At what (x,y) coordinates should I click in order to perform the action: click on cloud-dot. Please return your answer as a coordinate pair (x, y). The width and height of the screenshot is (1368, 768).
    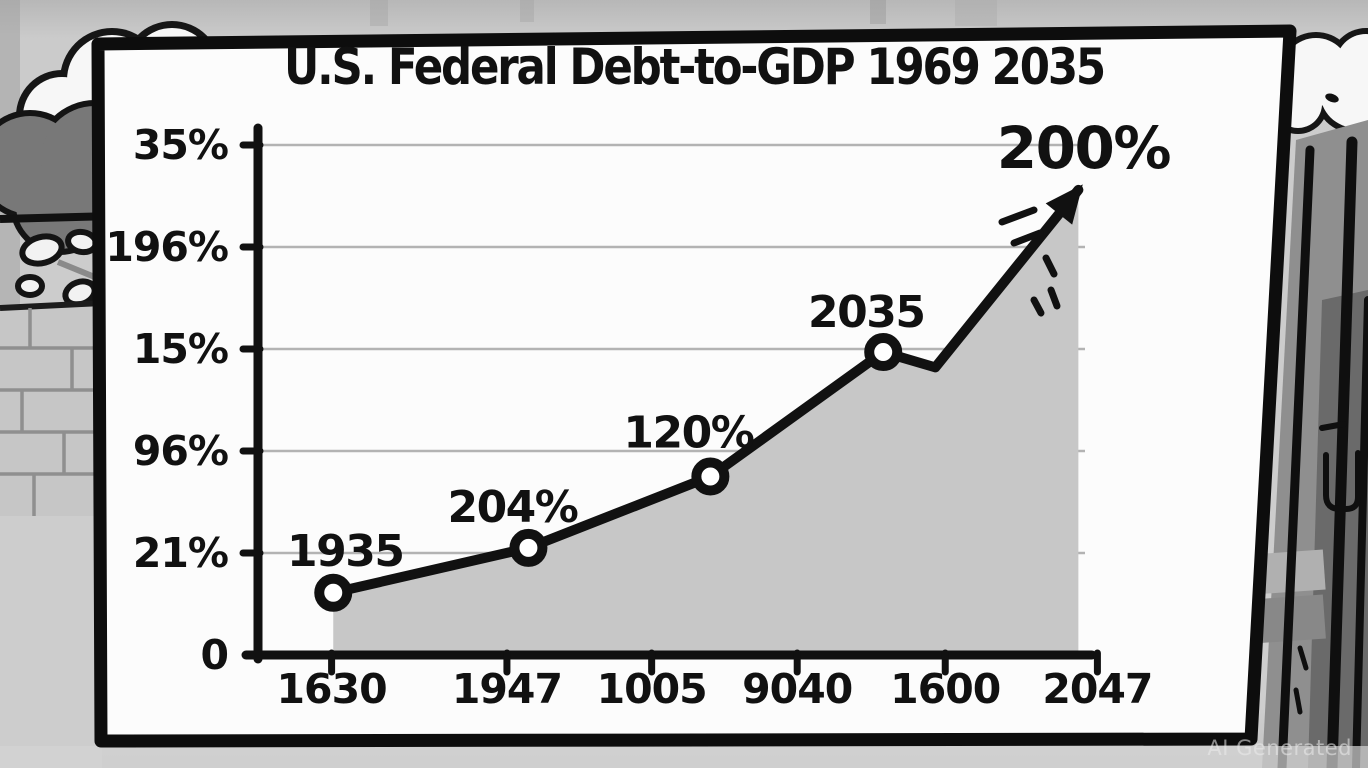
    Looking at the image, I should click on (1332, 98).